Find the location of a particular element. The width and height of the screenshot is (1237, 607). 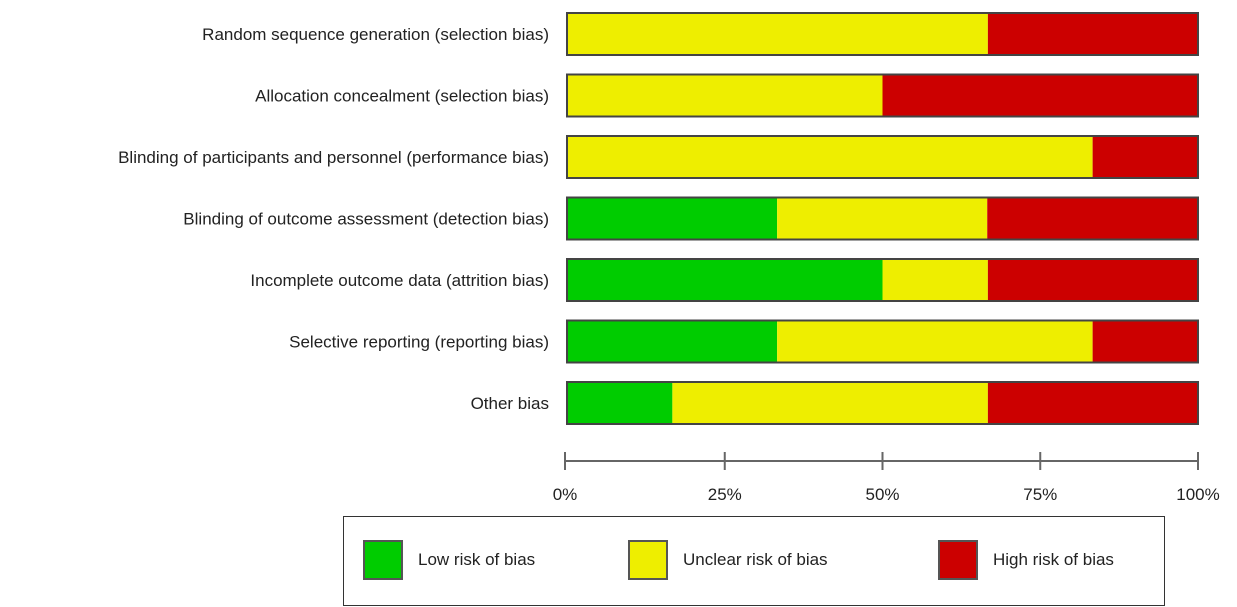

x-tick-label: 25% is located at coordinates (725, 494).